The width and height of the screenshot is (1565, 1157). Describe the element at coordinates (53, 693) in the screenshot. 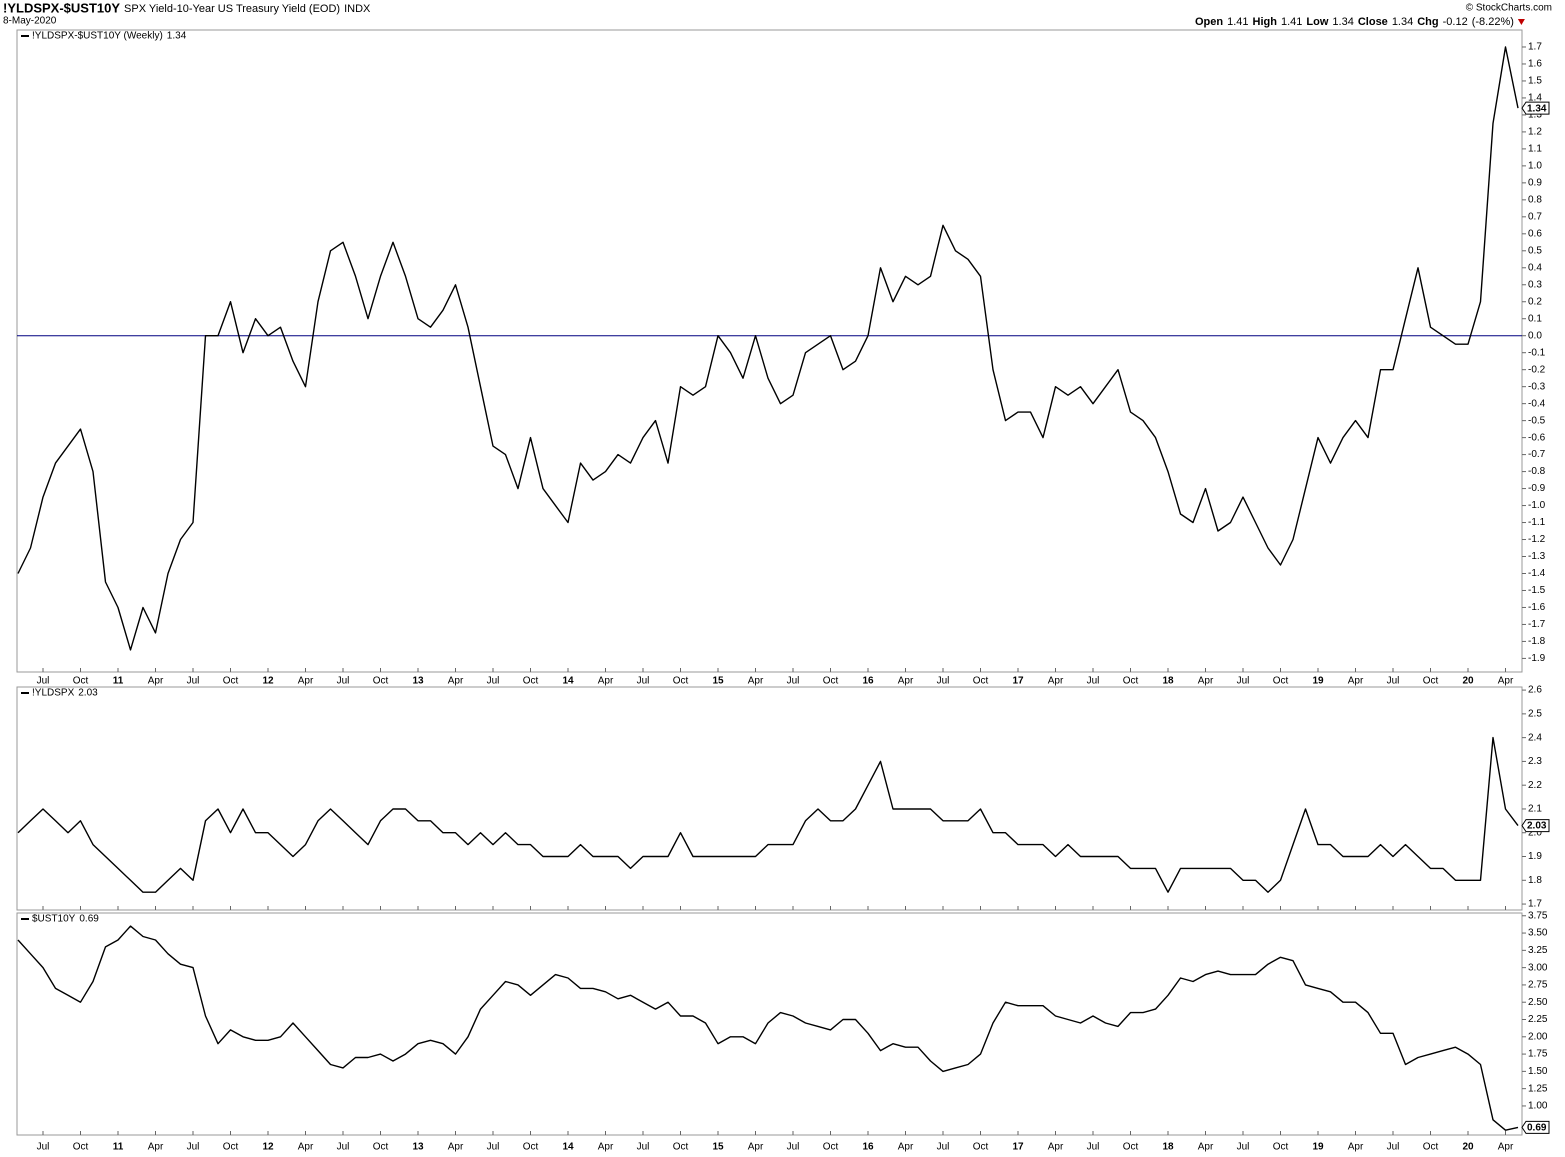

I see `legend-label: !YLDSPX` at that location.